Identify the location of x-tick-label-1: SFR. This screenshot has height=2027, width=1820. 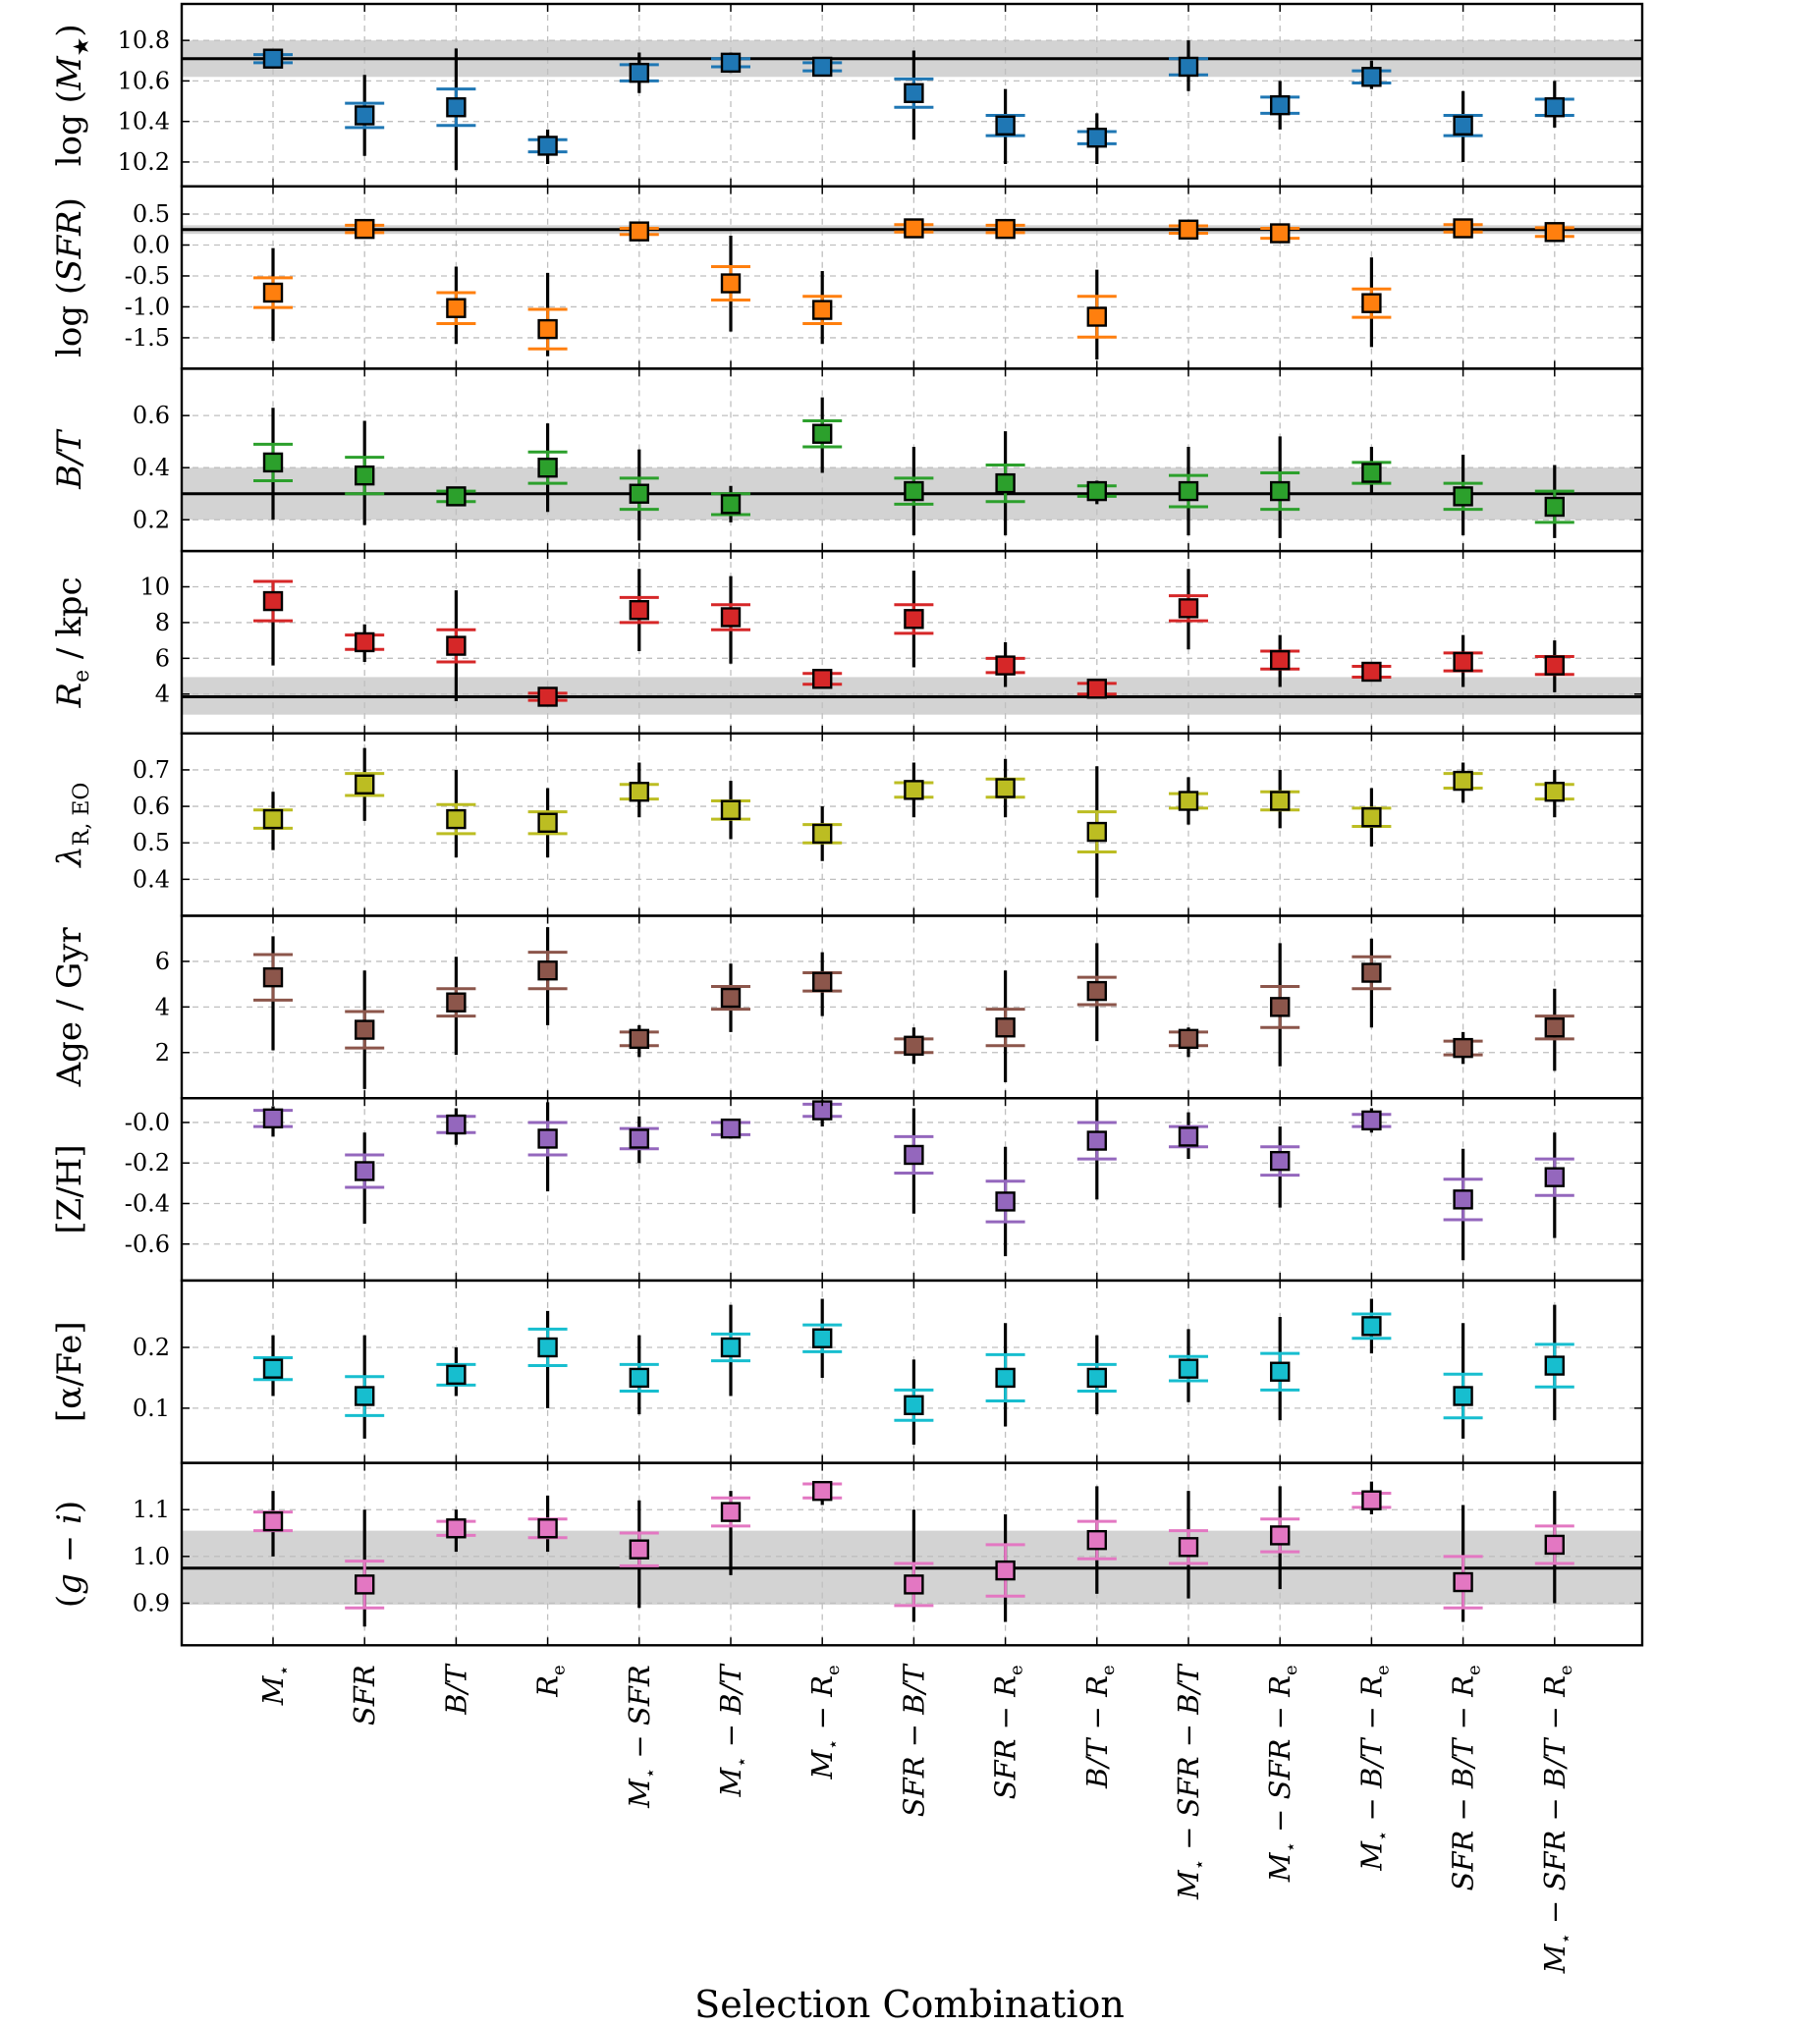
(364, 1695).